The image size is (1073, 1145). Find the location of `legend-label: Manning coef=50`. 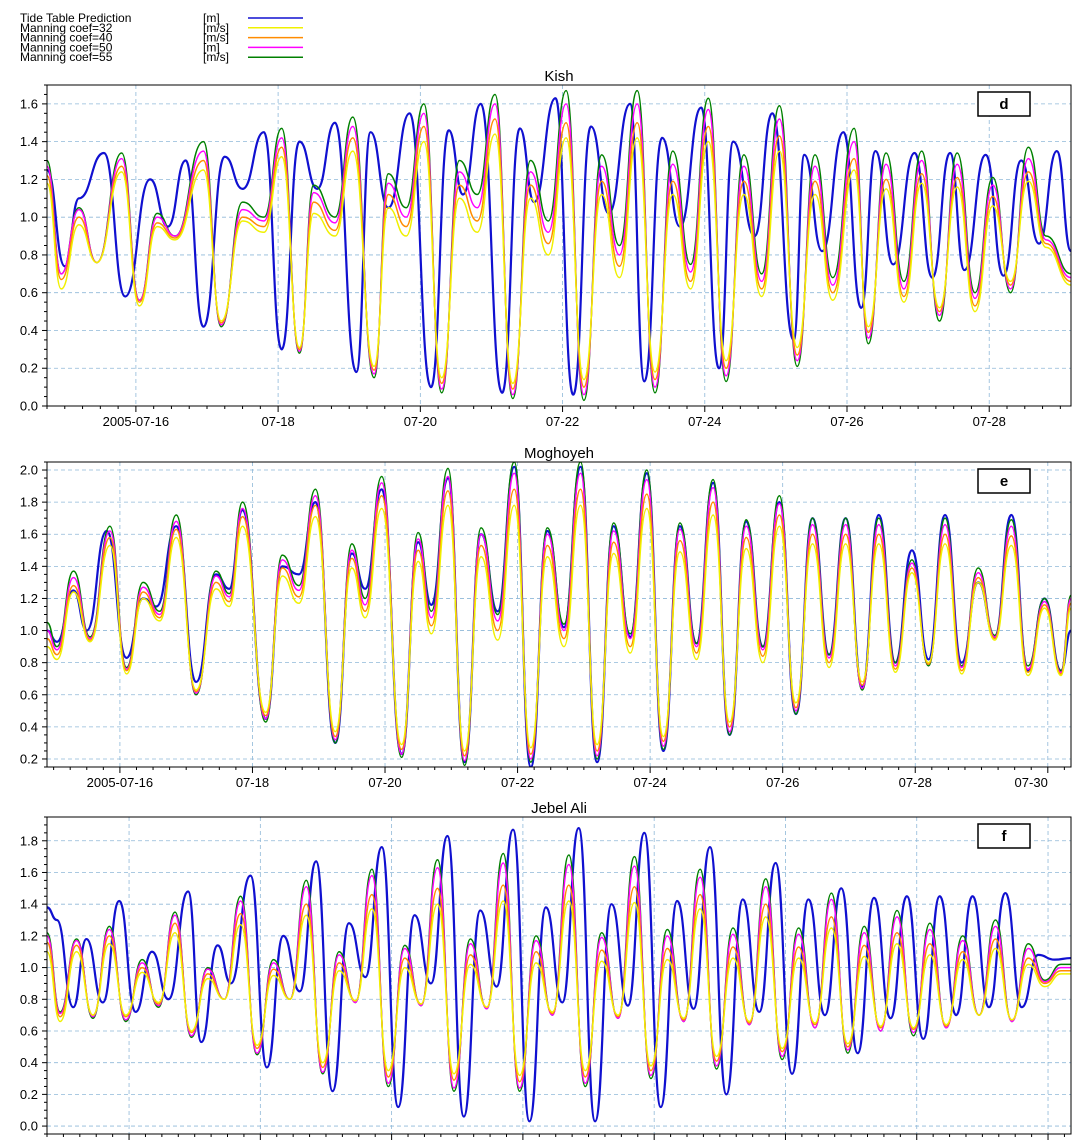

legend-label: Manning coef=50 is located at coordinates (66, 47).